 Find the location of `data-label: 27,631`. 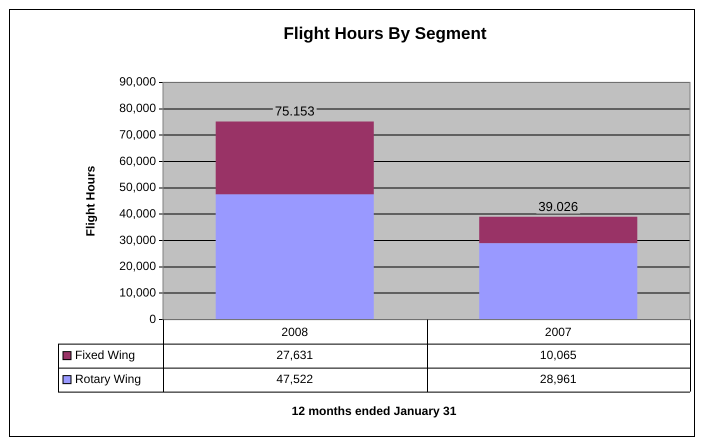

data-label: 27,631 is located at coordinates (295, 355).